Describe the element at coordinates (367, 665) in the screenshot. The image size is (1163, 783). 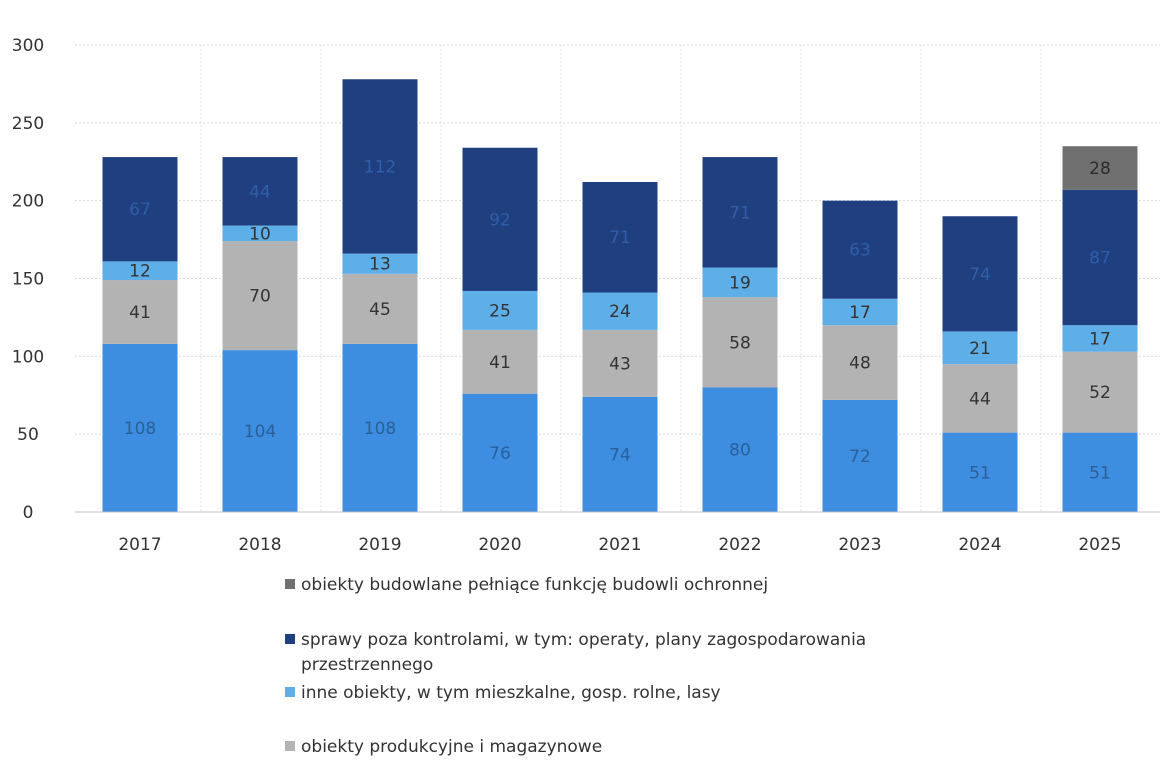
I see `legend-label-continued: przestrzennego` at that location.